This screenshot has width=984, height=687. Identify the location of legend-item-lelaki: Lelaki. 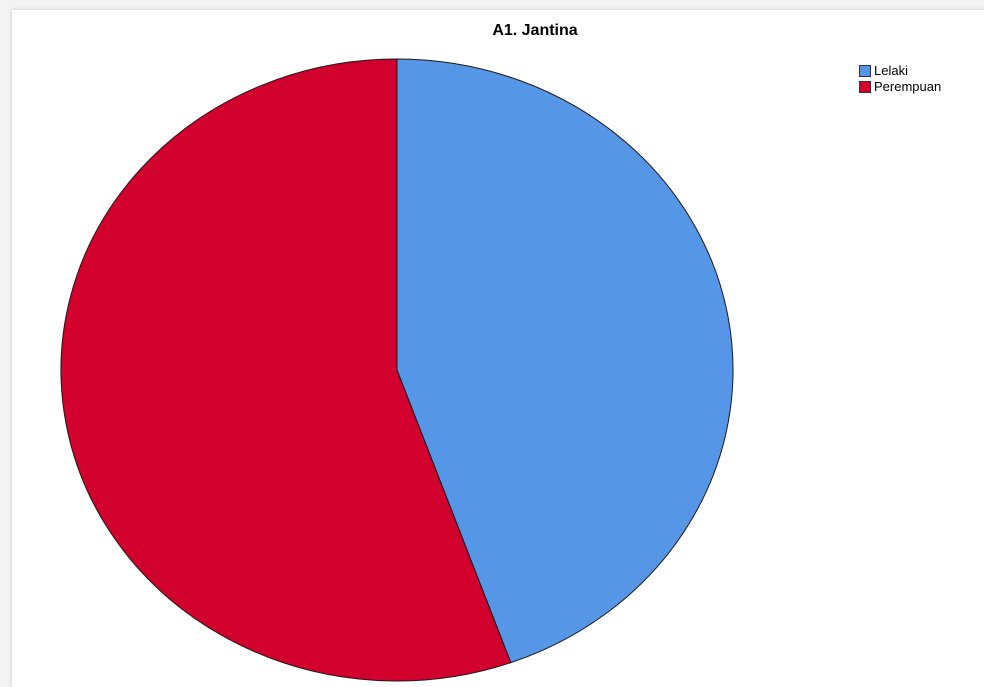
(900, 71).